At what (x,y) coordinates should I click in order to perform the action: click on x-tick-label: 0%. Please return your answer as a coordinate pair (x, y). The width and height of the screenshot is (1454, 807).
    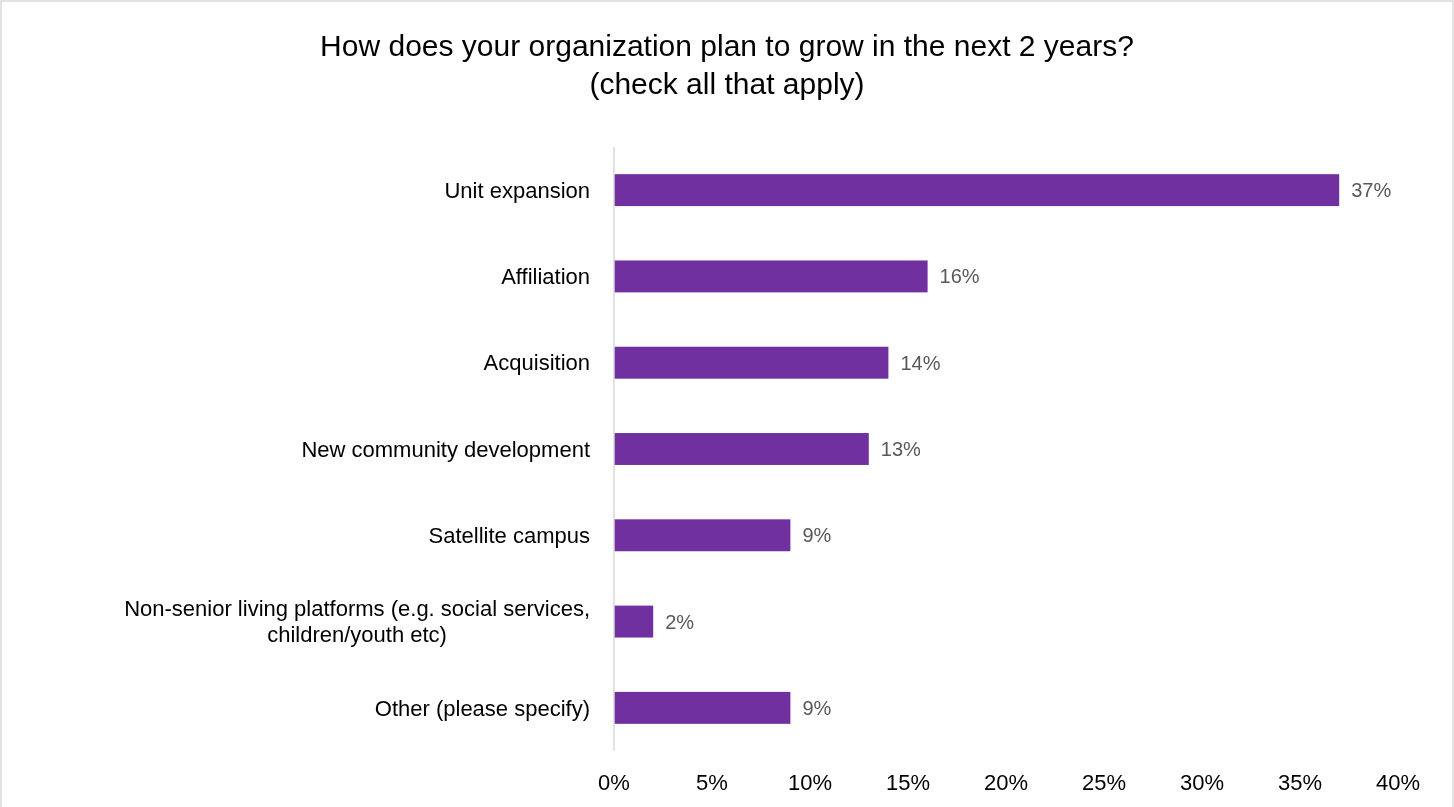
    Looking at the image, I should click on (614, 782).